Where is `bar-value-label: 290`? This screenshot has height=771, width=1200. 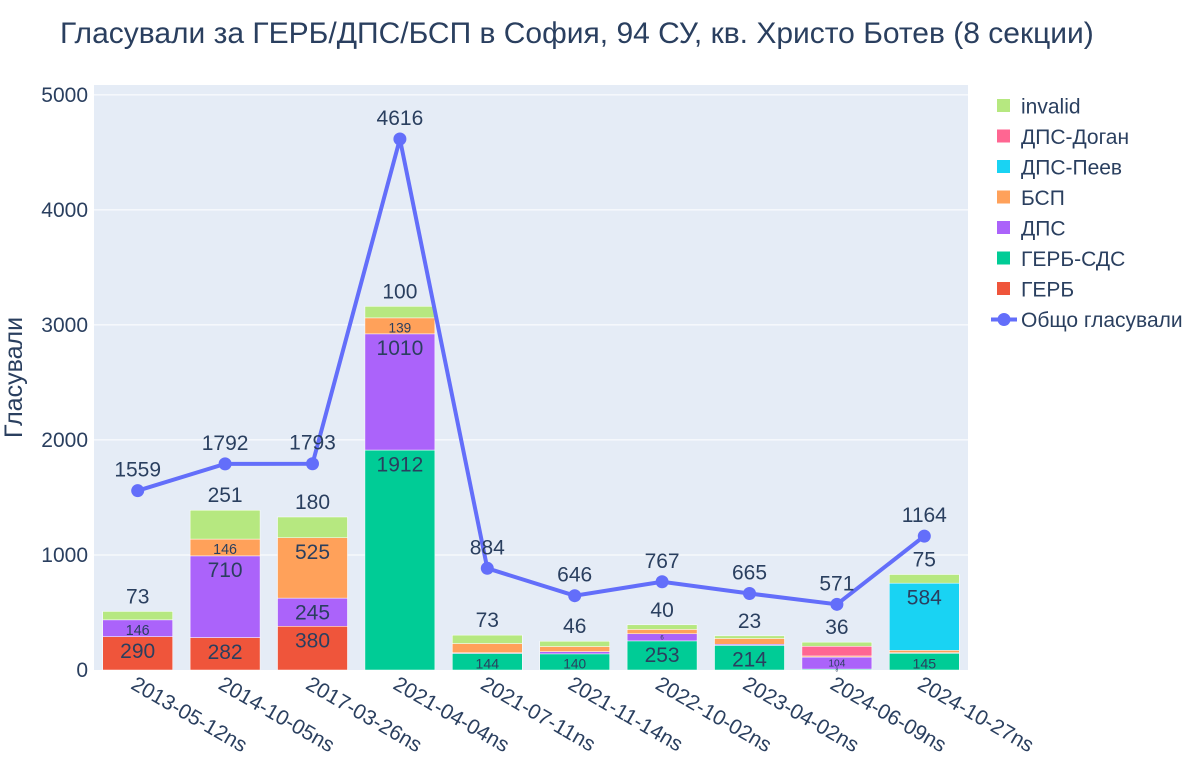 bar-value-label: 290 is located at coordinates (137, 651).